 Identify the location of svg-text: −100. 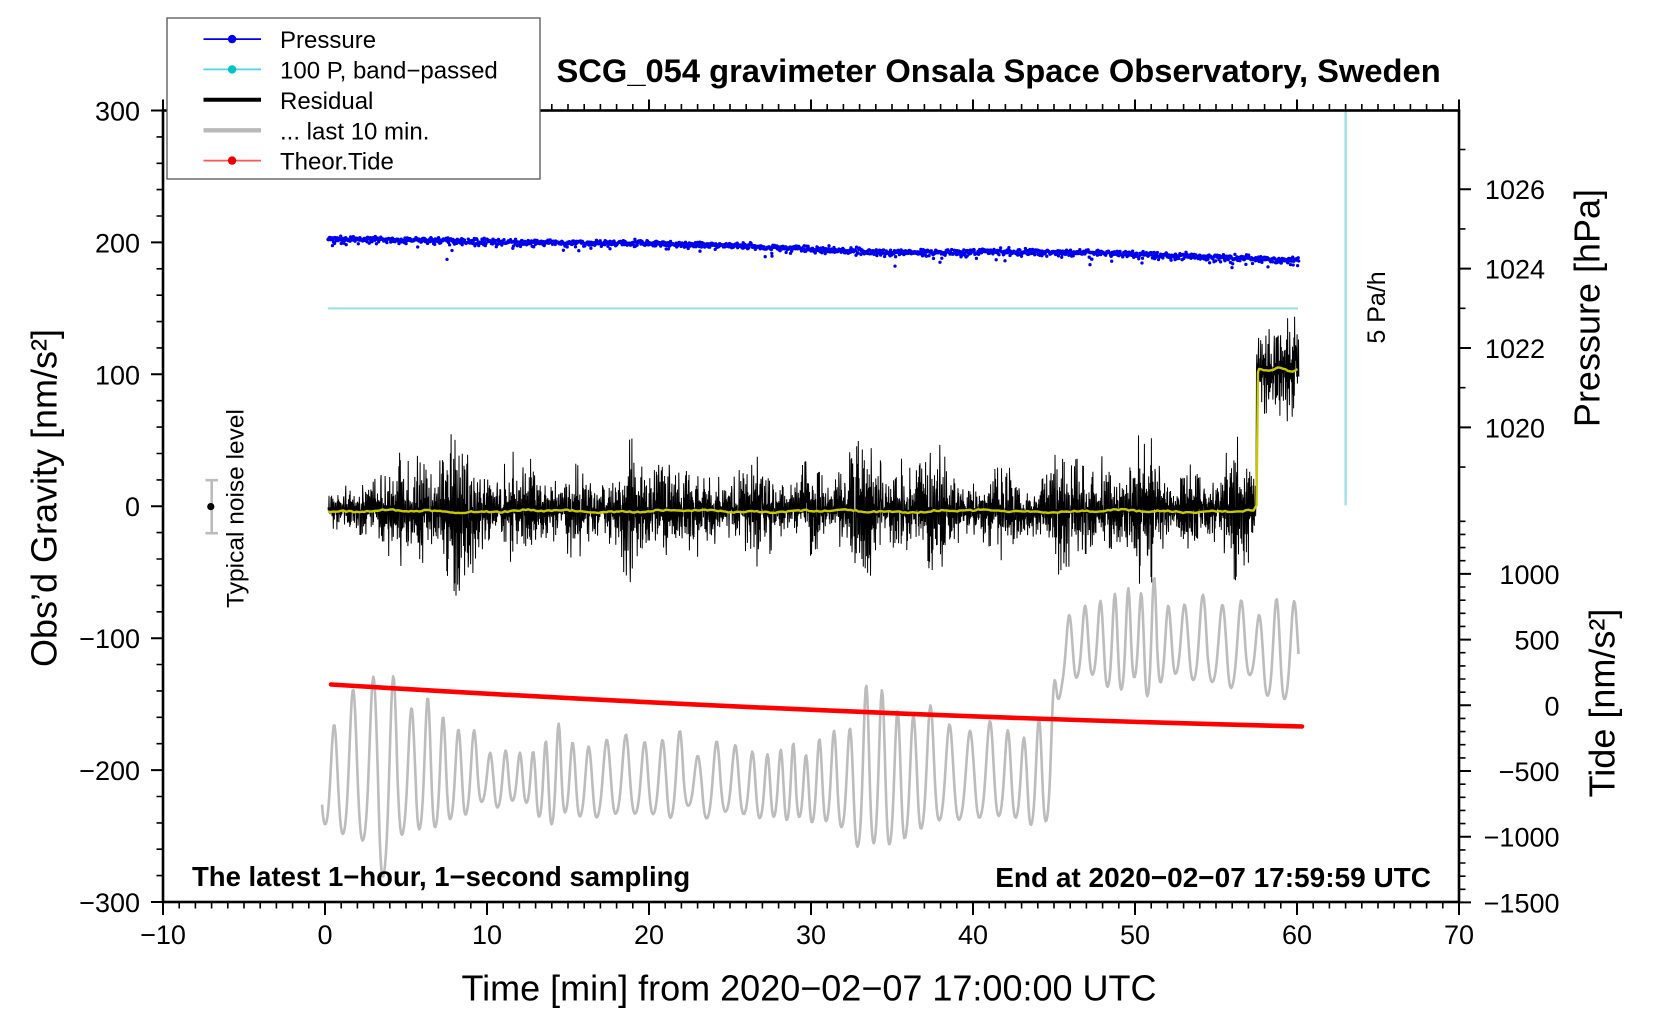
(109, 639).